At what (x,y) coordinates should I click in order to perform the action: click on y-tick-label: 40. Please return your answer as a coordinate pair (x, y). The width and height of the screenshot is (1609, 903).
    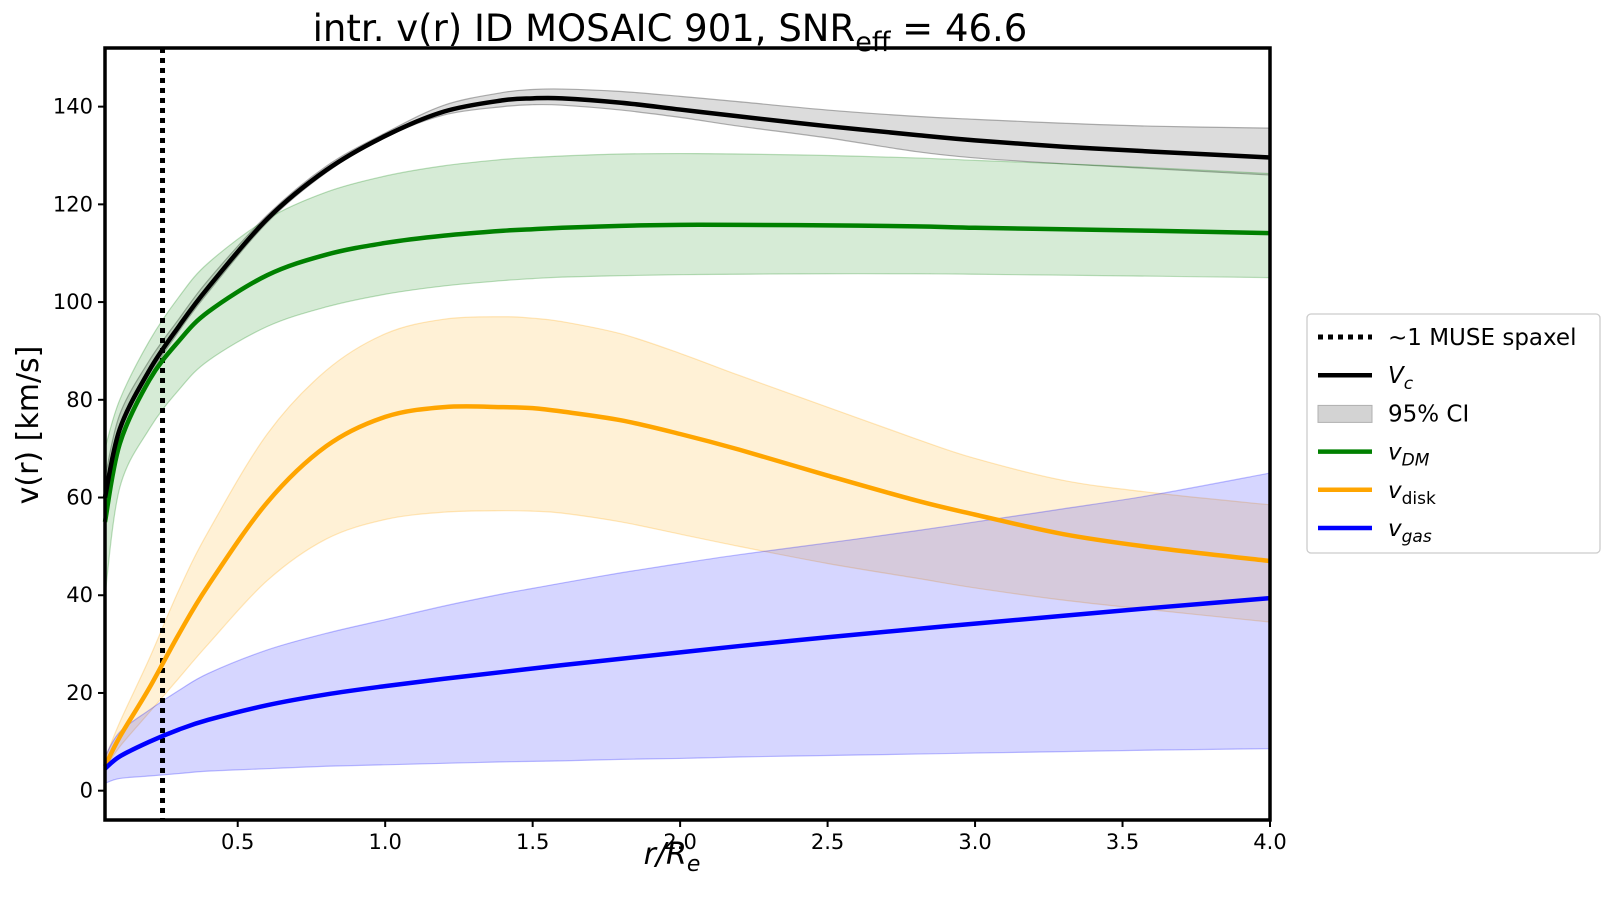
    Looking at the image, I should click on (79, 595).